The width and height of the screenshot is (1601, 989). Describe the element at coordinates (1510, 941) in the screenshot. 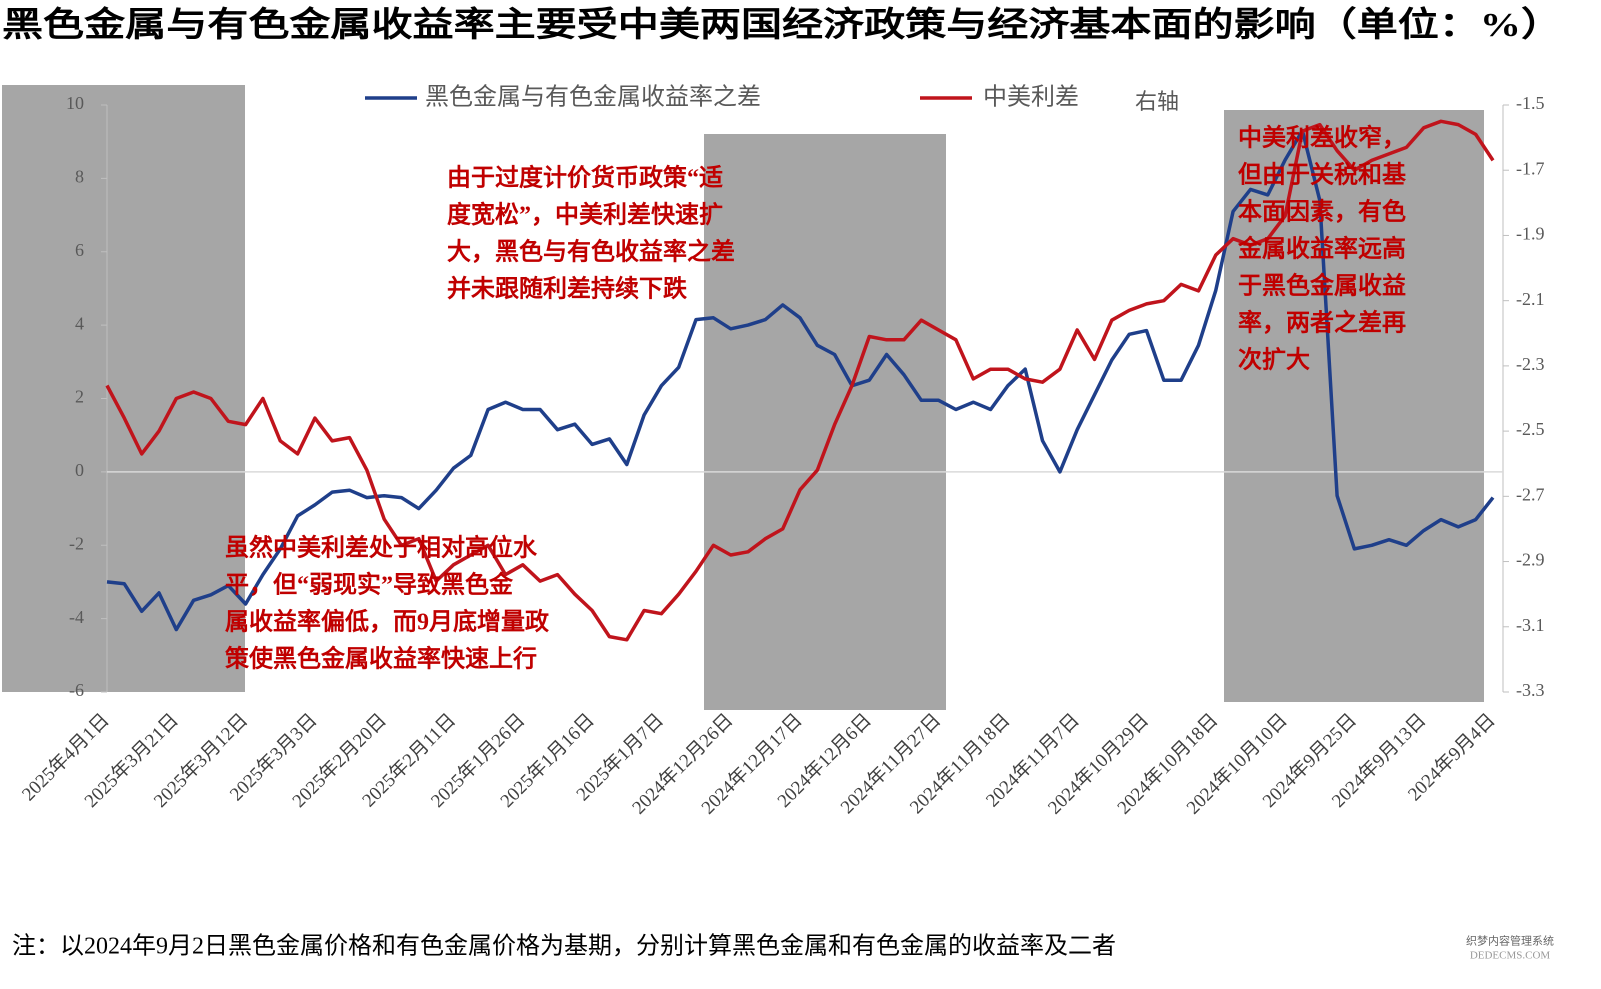

I see `watermark: 织梦内容管理系统` at that location.